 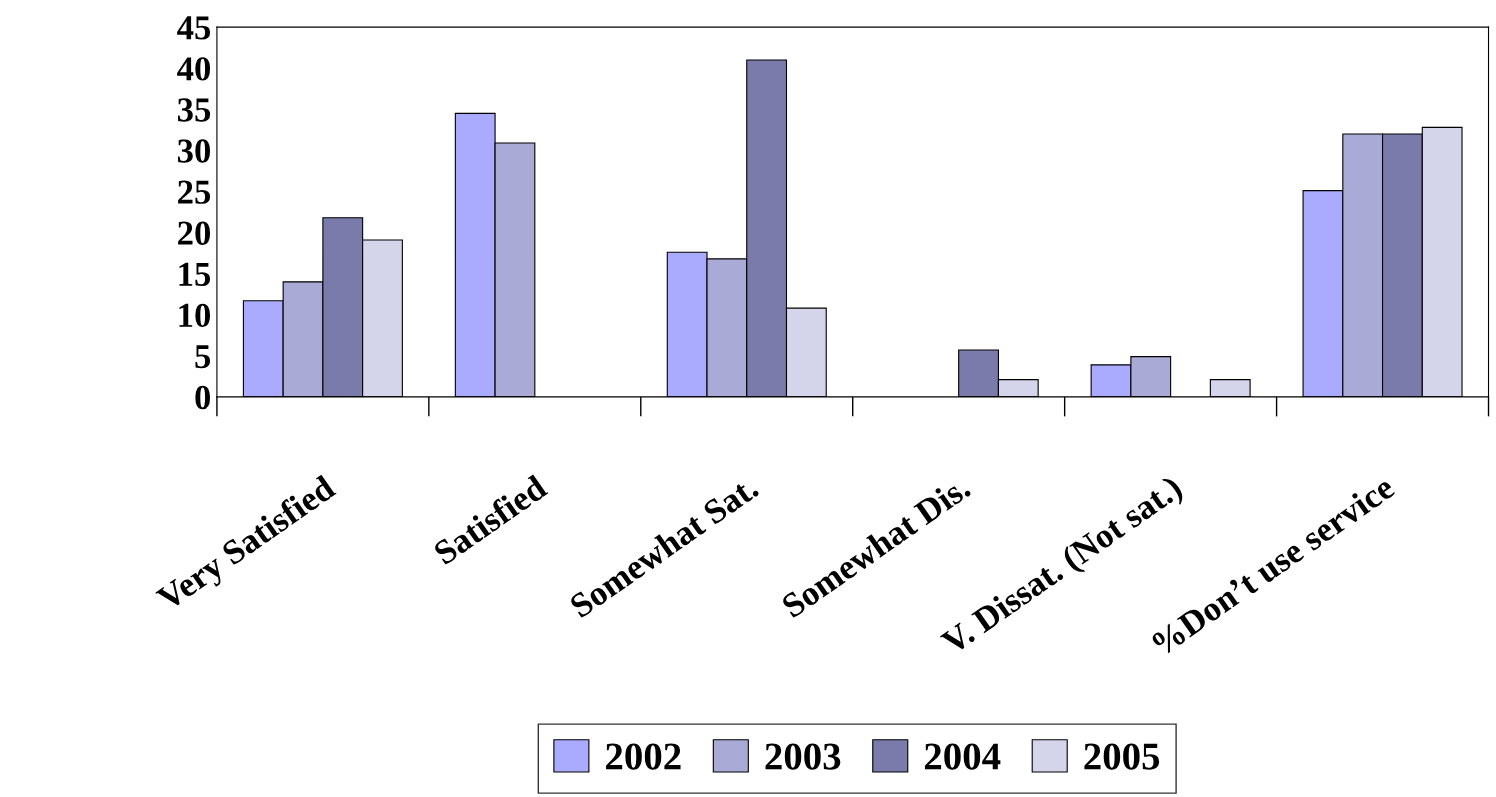 What do you see at coordinates (194, 28) in the screenshot?
I see `y-tick-label: 45` at bounding box center [194, 28].